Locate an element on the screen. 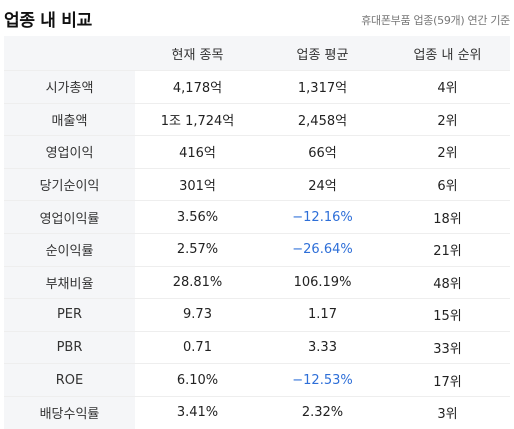 The width and height of the screenshot is (514, 429). industry-average-value: −12.16% is located at coordinates (322, 217).